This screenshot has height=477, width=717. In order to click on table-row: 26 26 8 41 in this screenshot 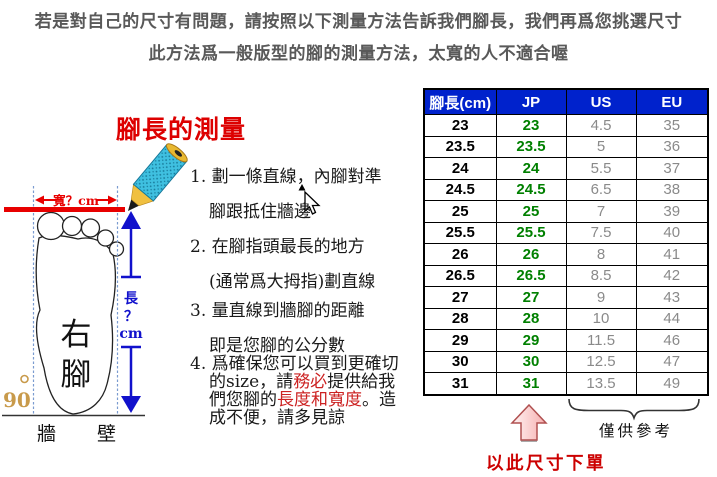, I will do `click(566, 254)`.